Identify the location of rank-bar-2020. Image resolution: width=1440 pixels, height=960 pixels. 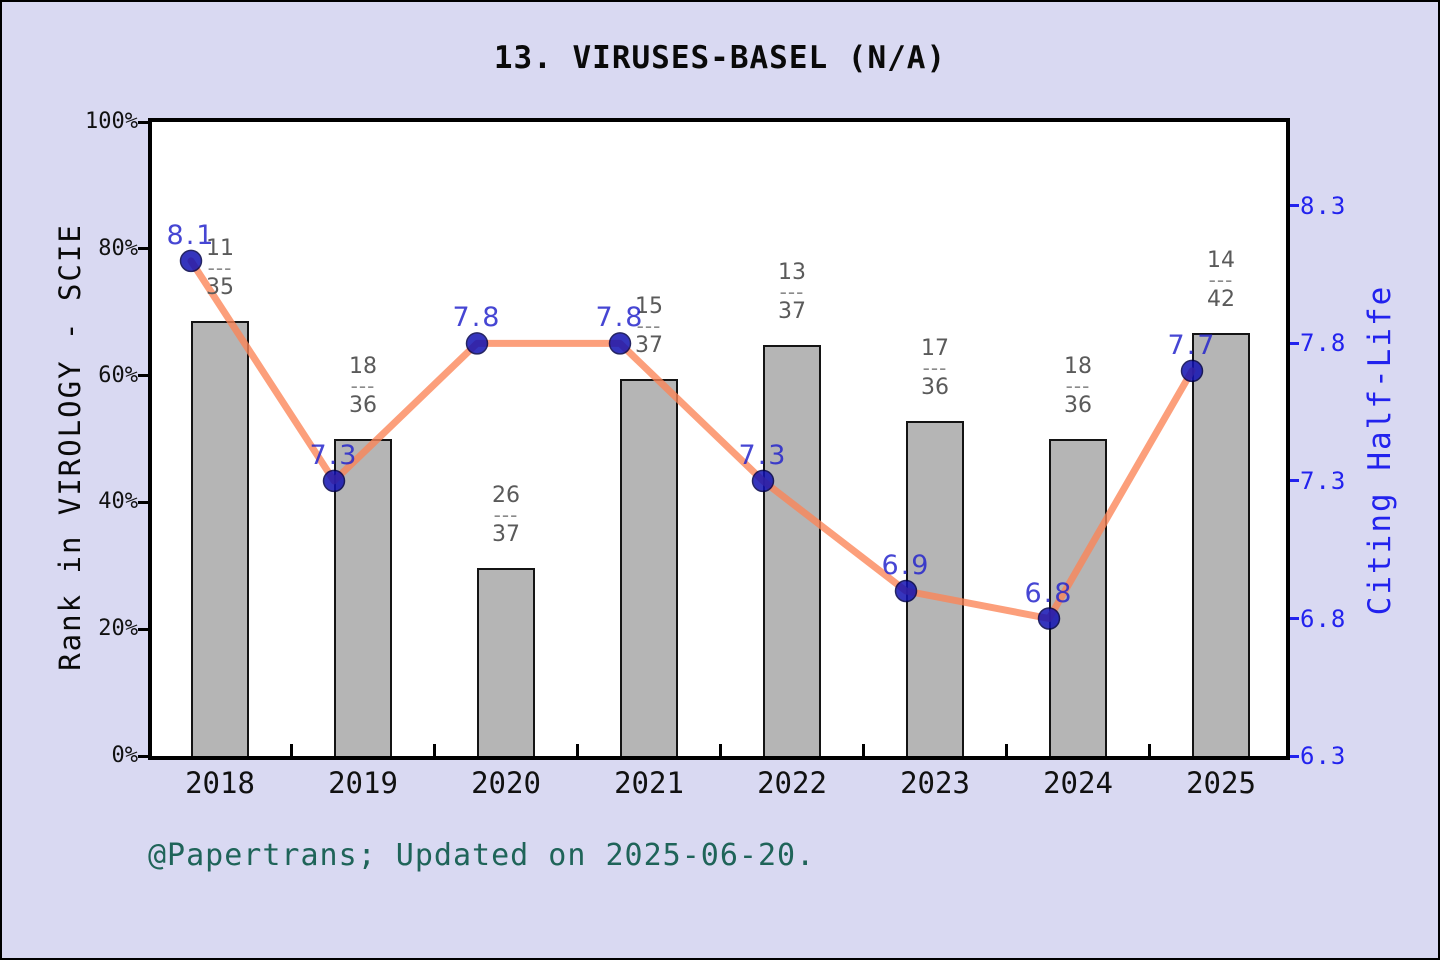
(506, 661).